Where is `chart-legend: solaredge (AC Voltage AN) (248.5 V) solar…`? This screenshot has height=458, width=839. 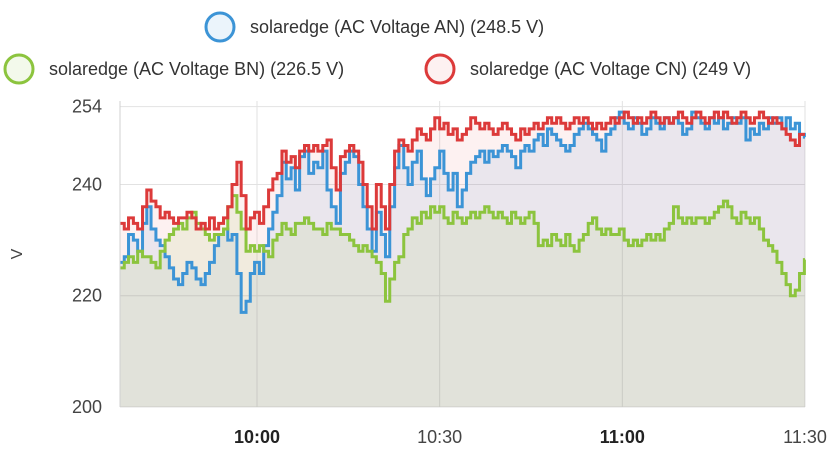
chart-legend: solaredge (AC Voltage AN) (248.5 V) solar… is located at coordinates (377, 48).